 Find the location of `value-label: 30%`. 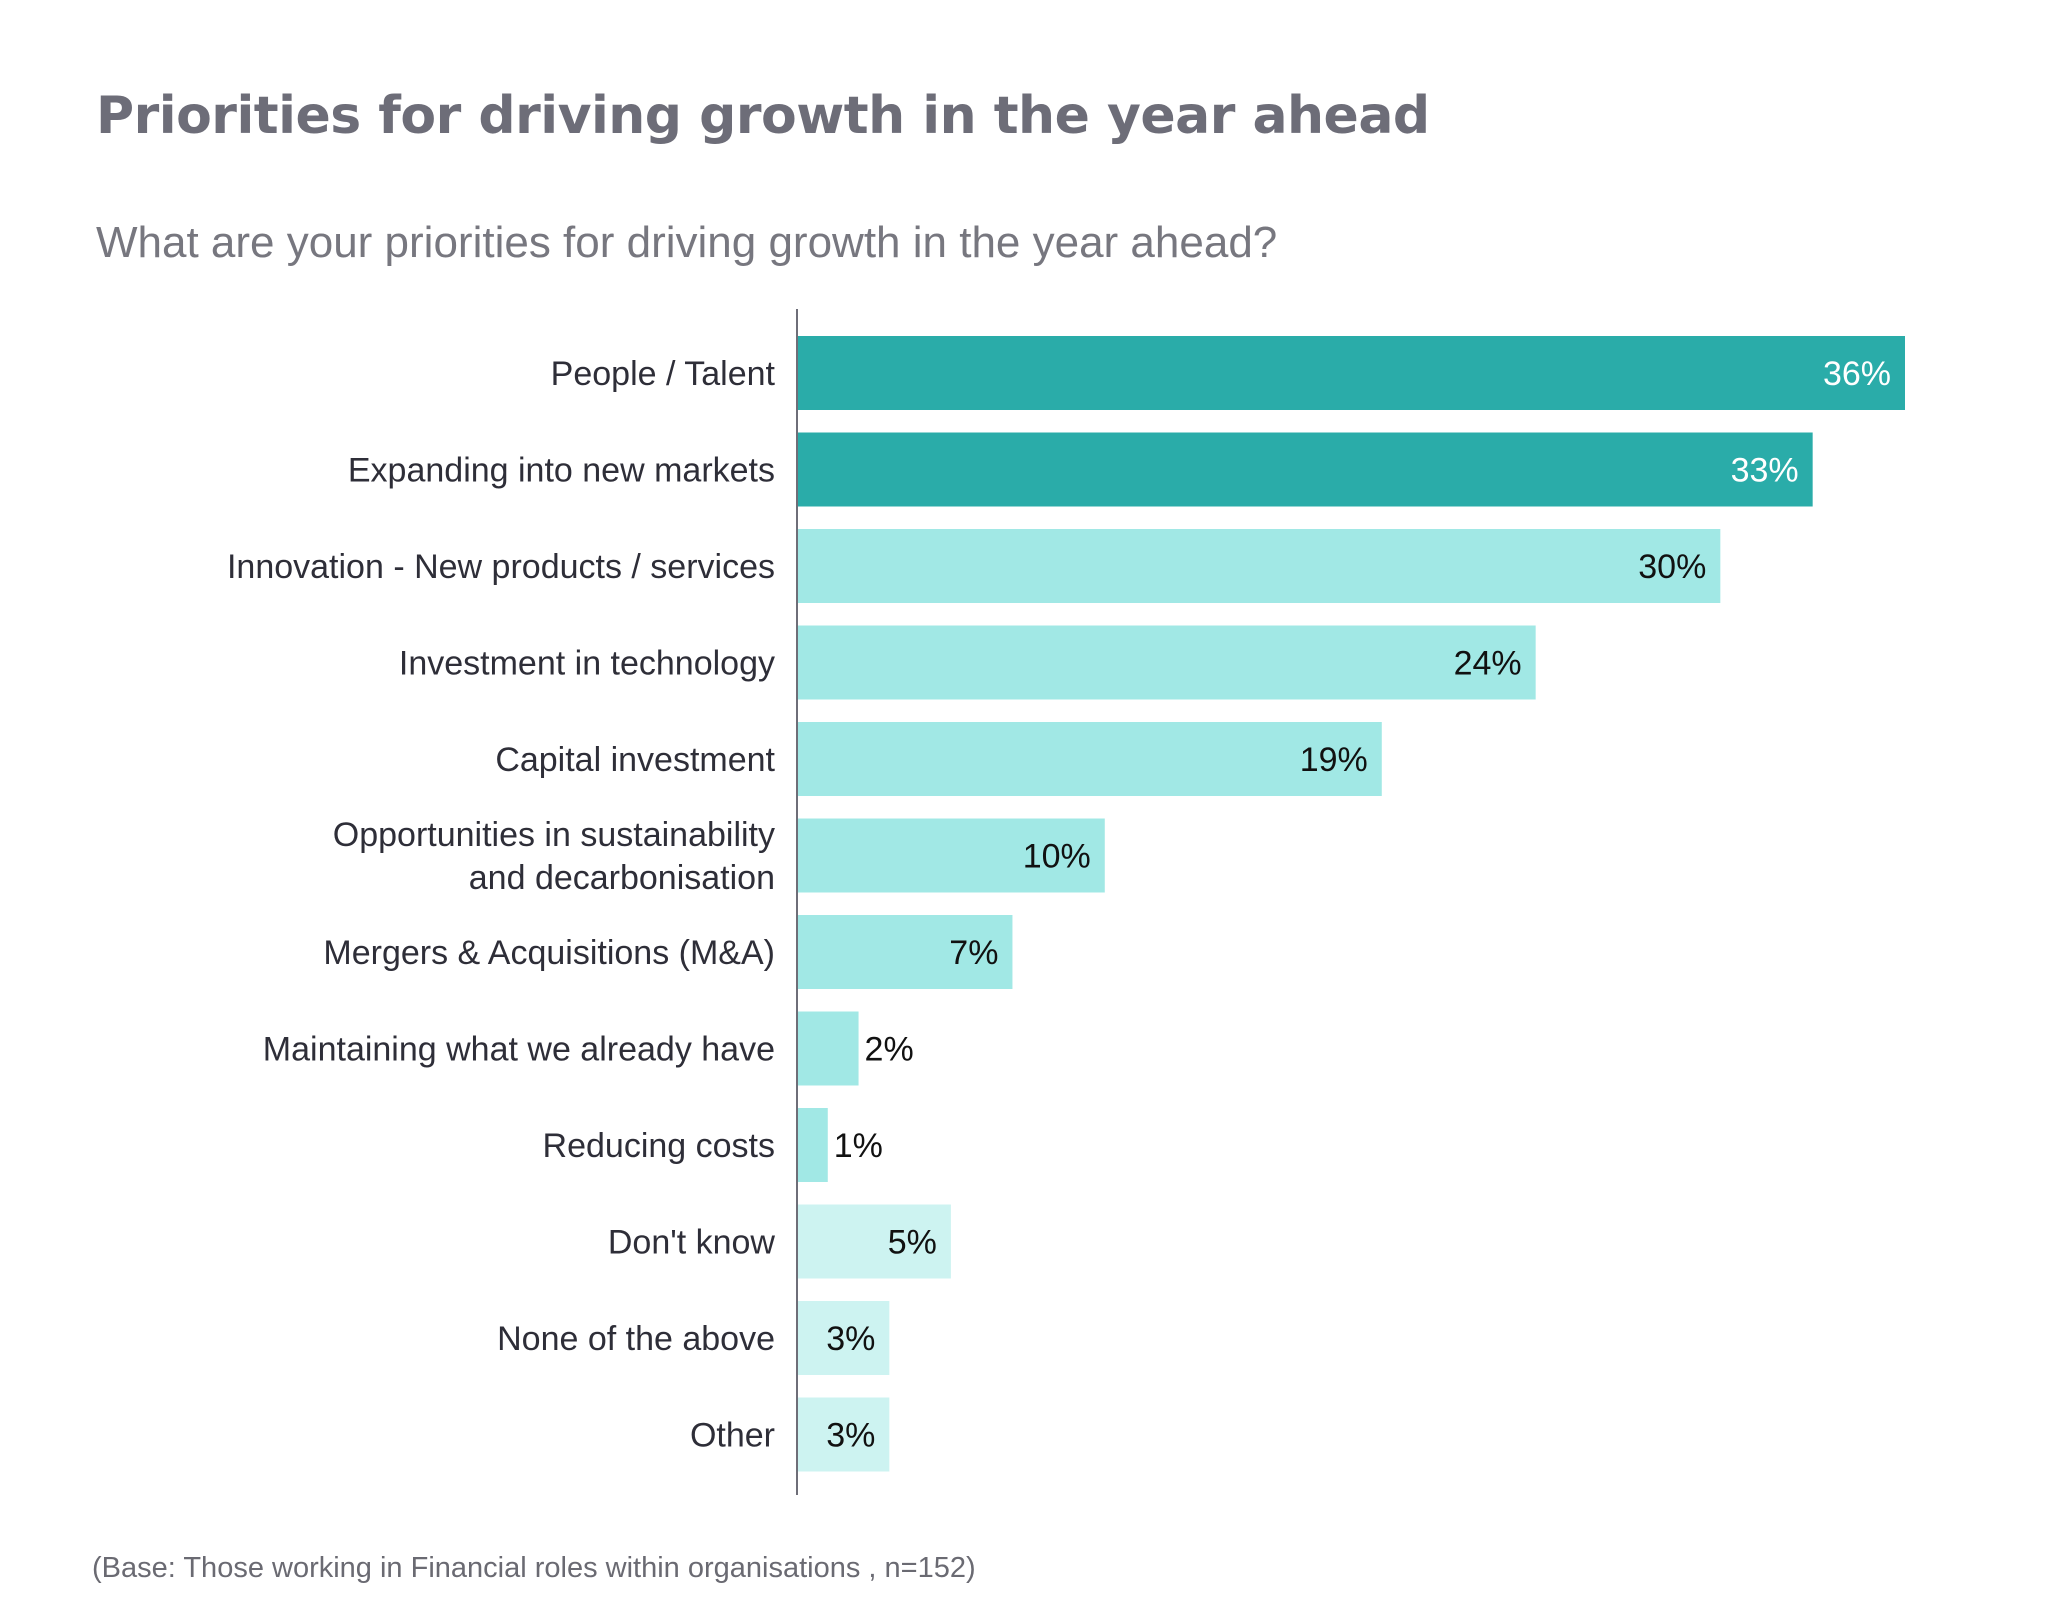

value-label: 30% is located at coordinates (1672, 567).